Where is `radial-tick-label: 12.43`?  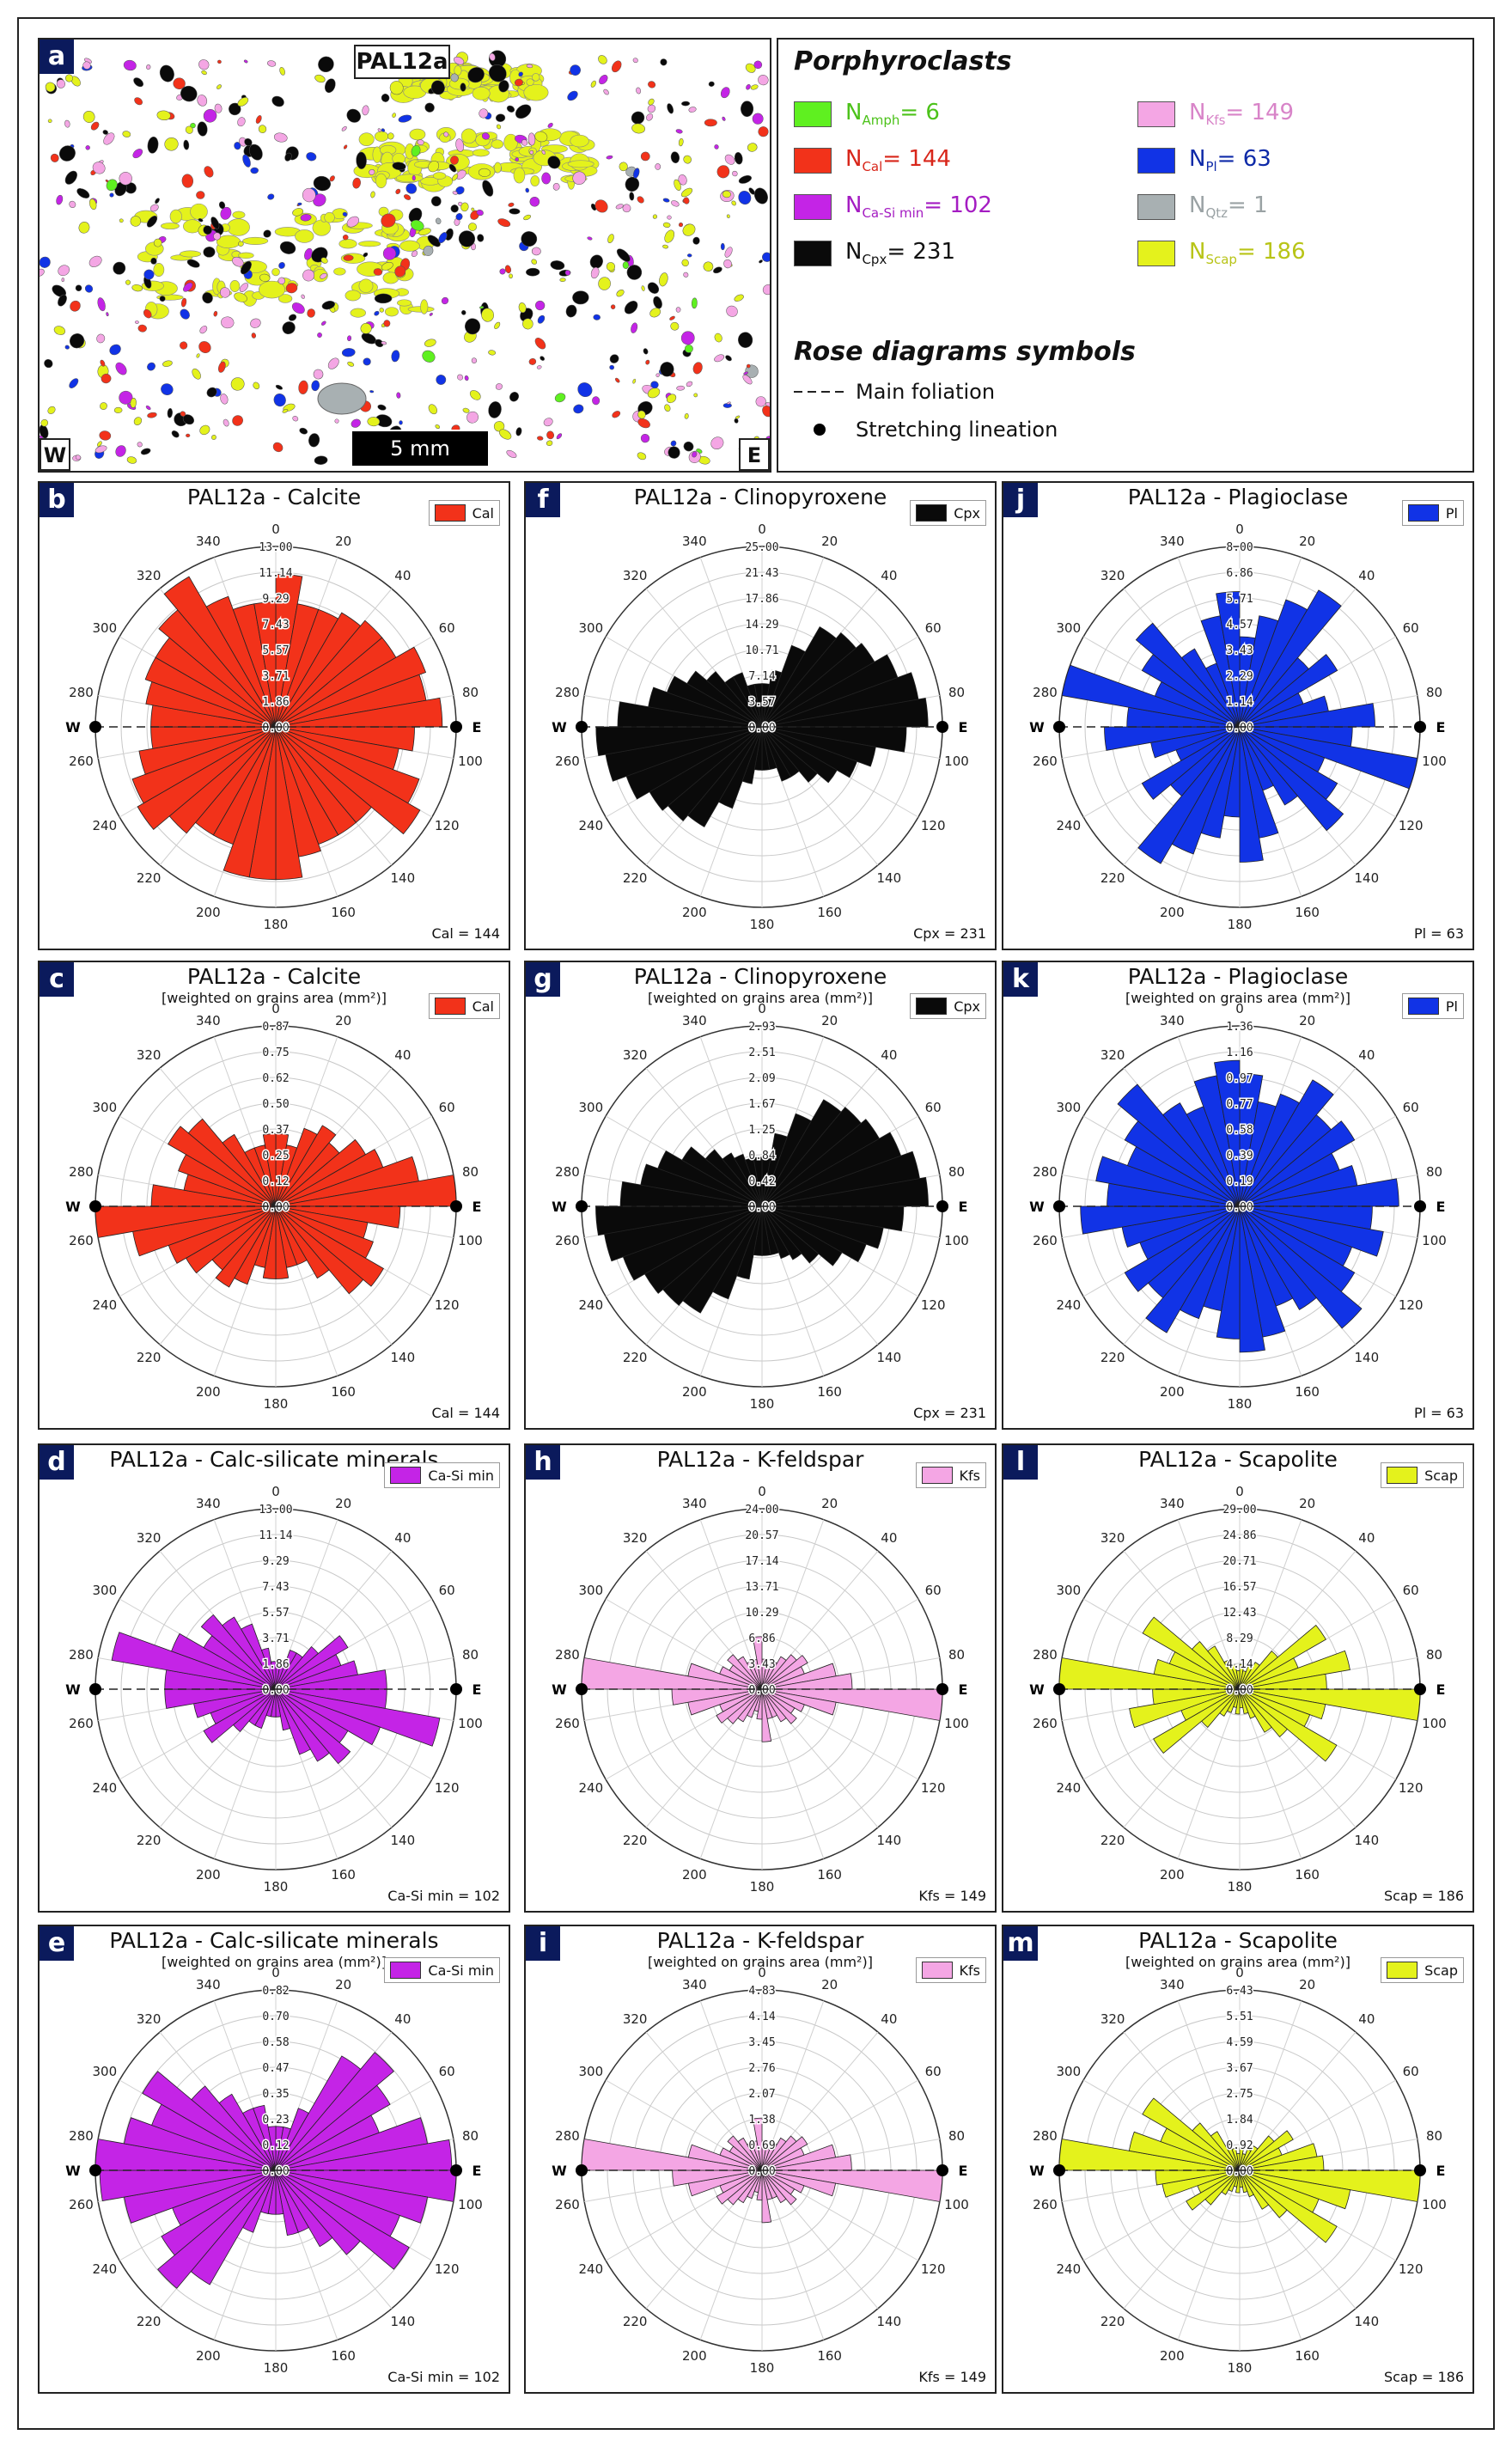 radial-tick-label: 12.43 is located at coordinates (1239, 1613).